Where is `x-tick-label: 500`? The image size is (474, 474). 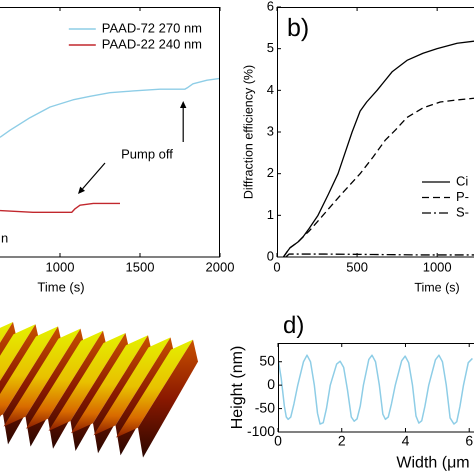 x-tick-label: 500 is located at coordinates (357, 266).